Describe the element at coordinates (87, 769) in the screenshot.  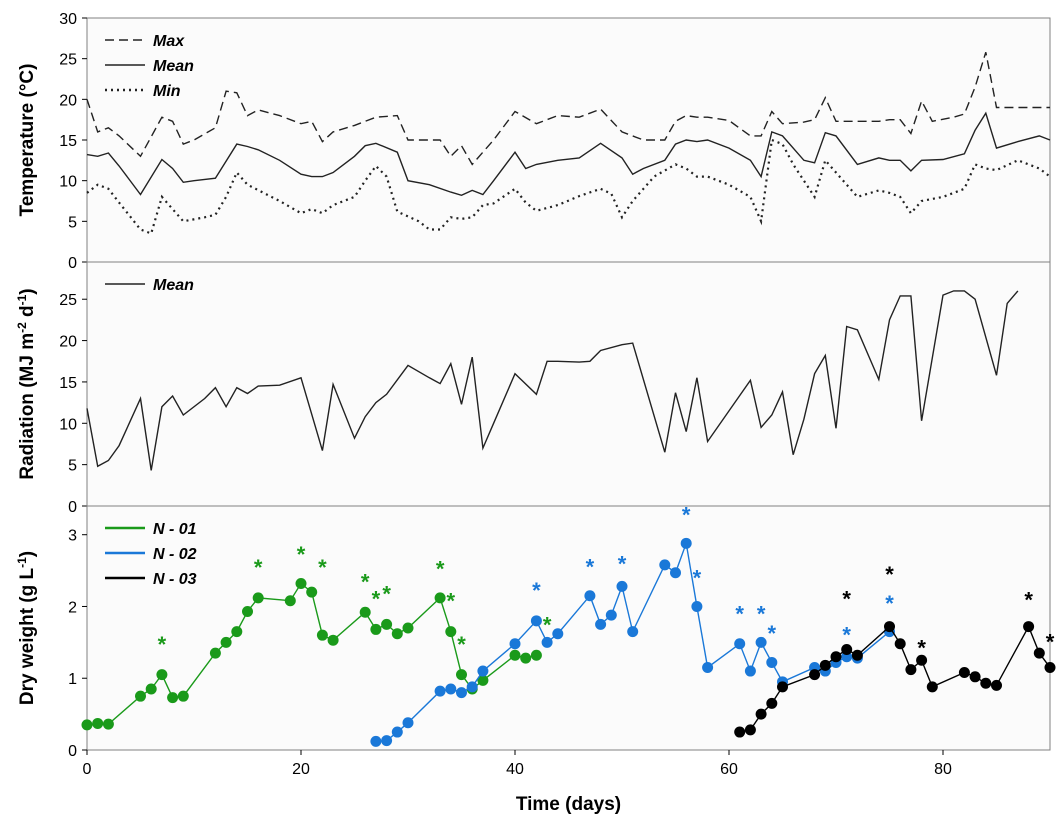
I see `x-tick-label: 0` at that location.